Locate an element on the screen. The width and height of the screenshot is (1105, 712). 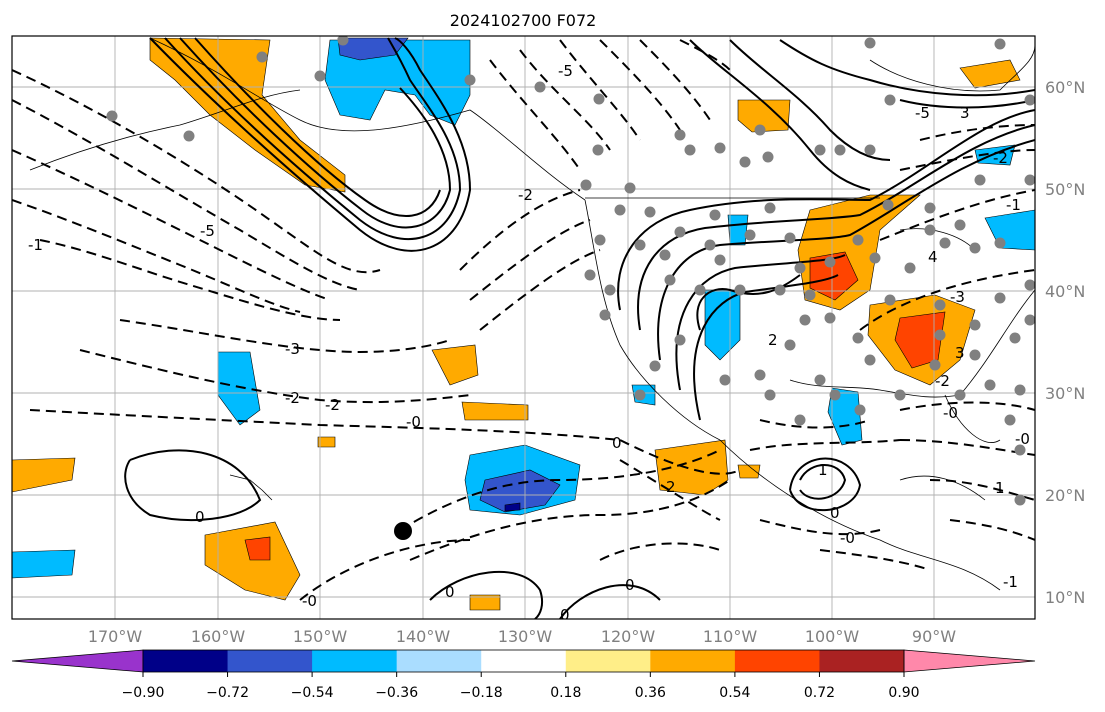
red-region-southeast is located at coordinates (920, 340).